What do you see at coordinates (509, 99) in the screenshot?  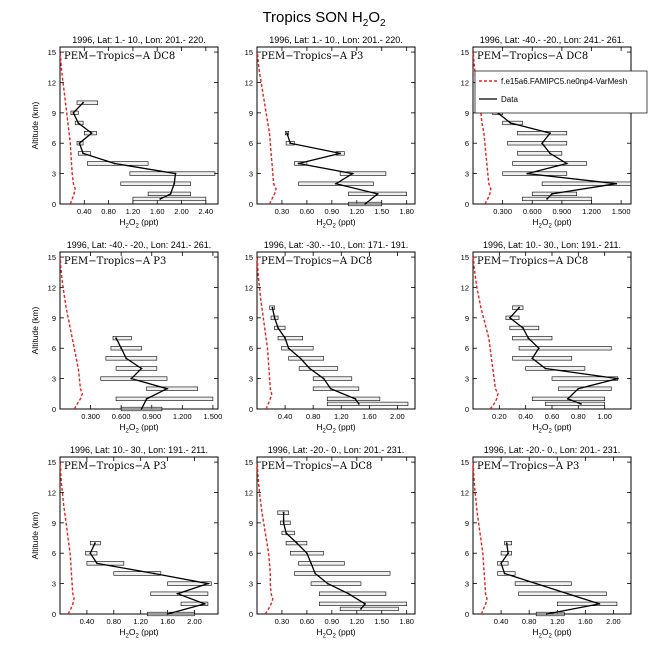 I see `legend-obs-label: Data` at bounding box center [509, 99].